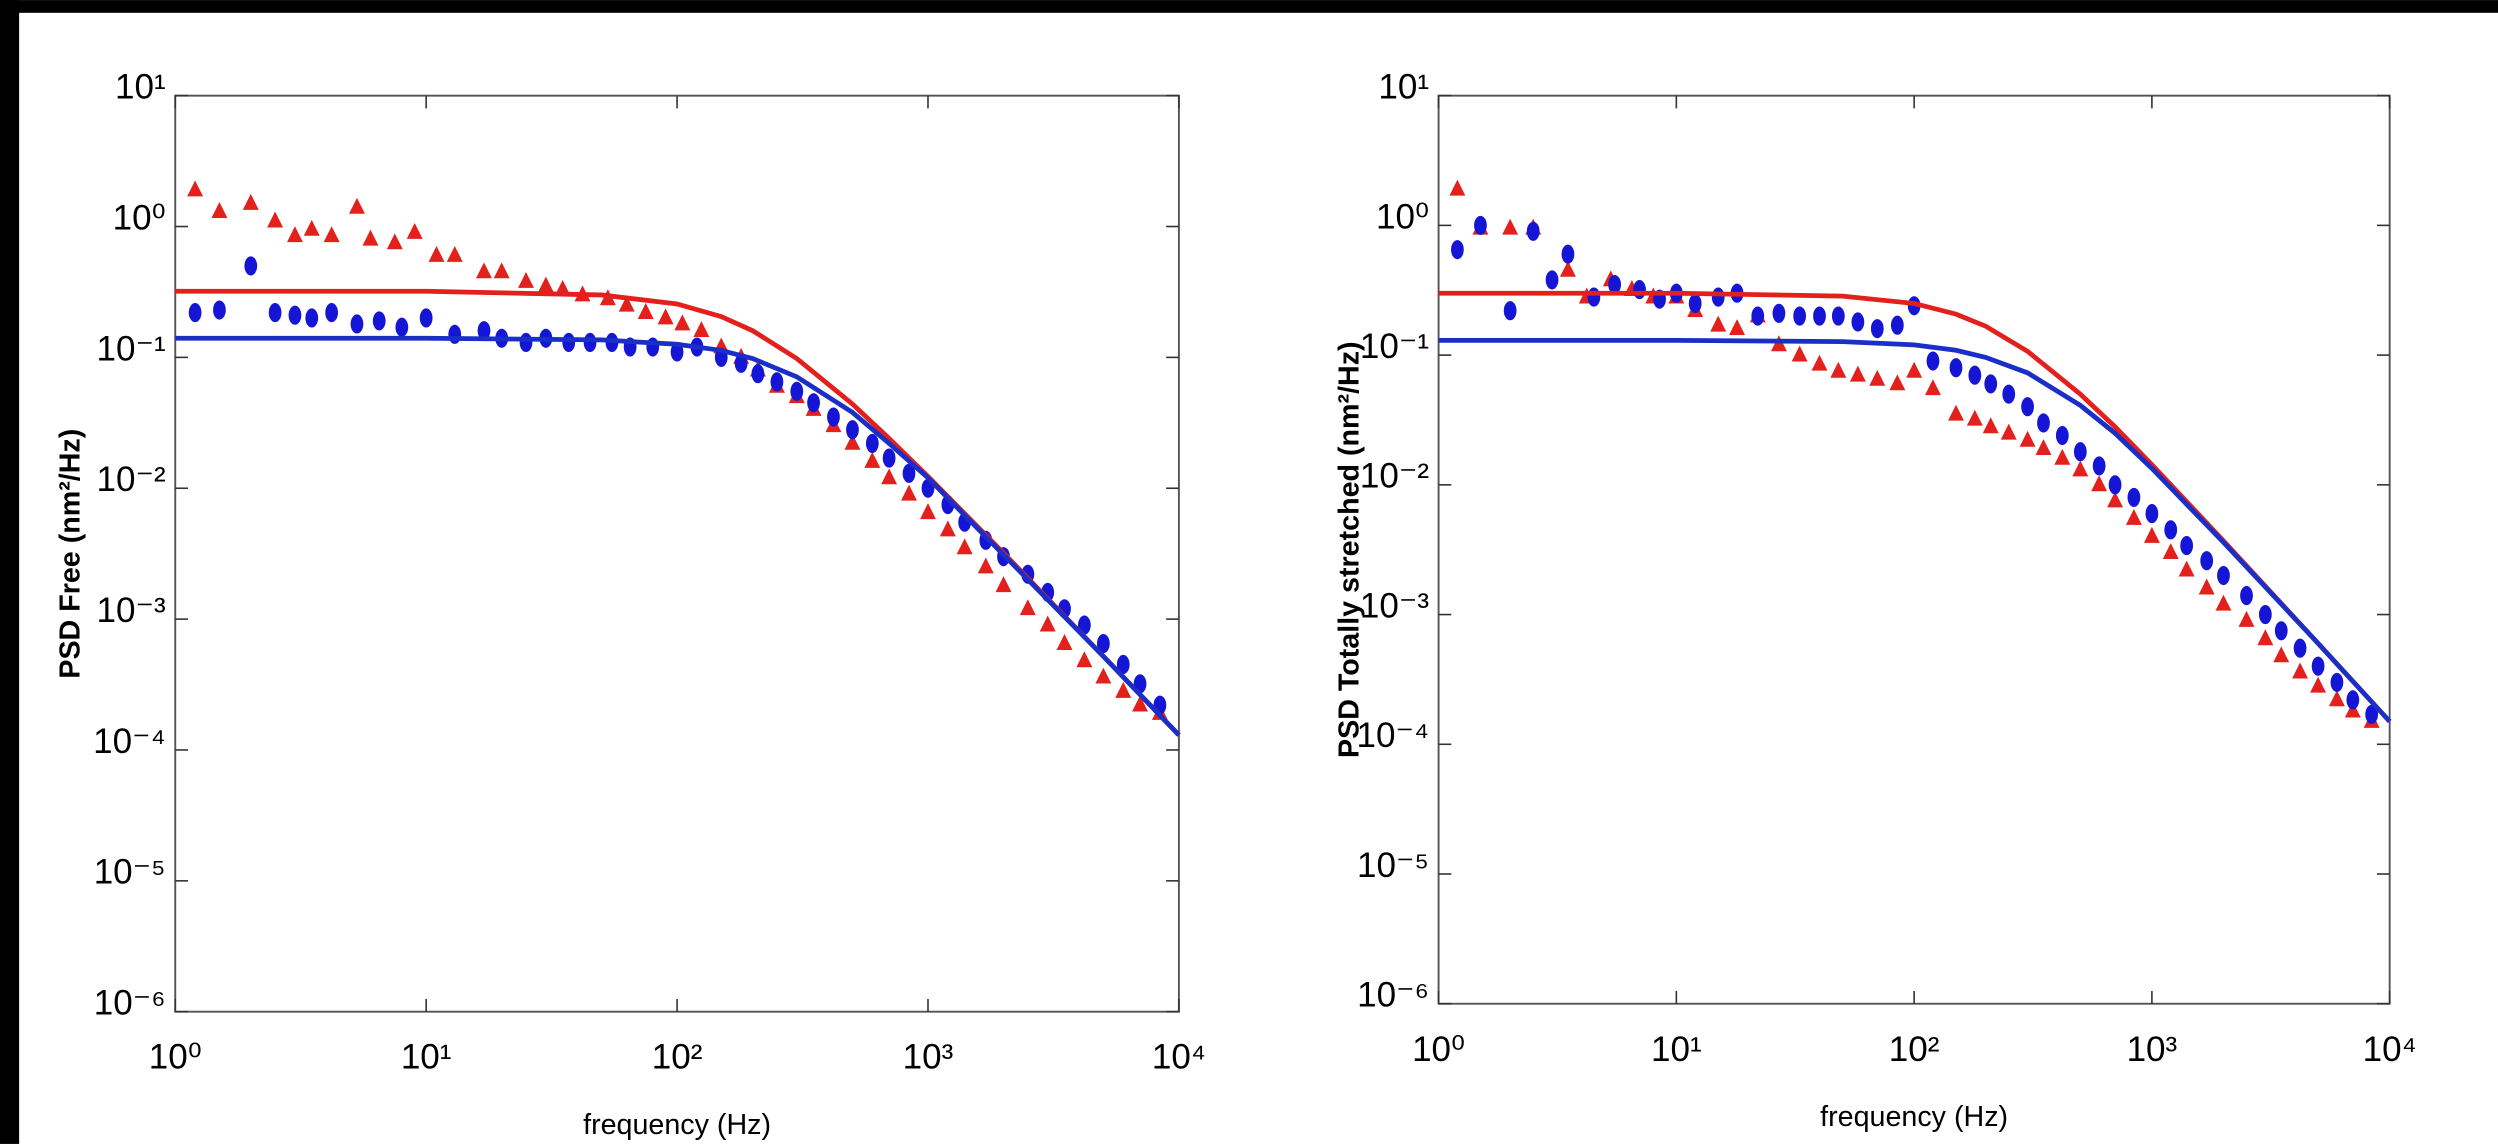  Describe the element at coordinates (175, 1057) in the screenshot. I see `x-tick-label: 10⁰` at that location.